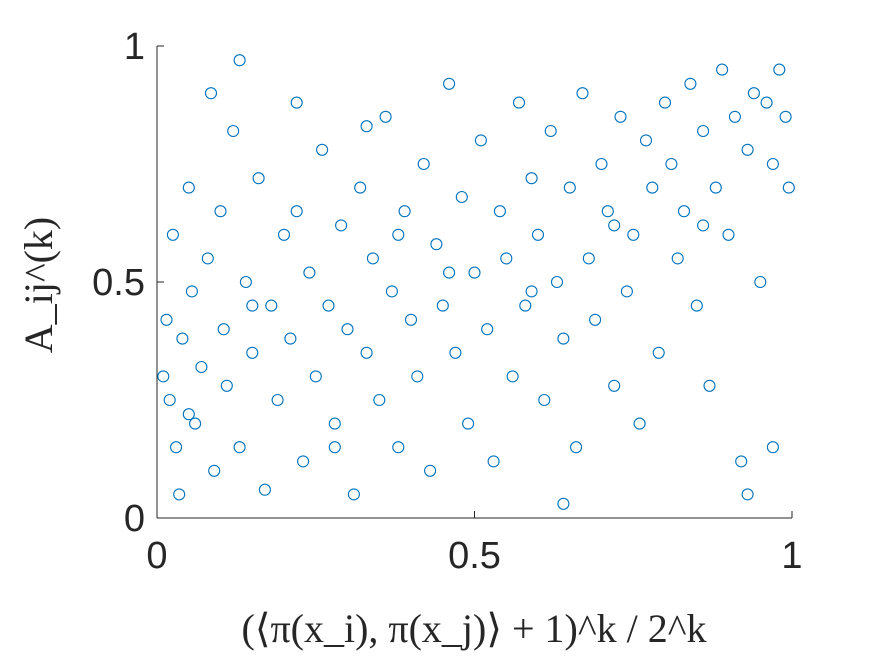  Describe the element at coordinates (156, 556) in the screenshot. I see `x-tick-label: 0` at that location.